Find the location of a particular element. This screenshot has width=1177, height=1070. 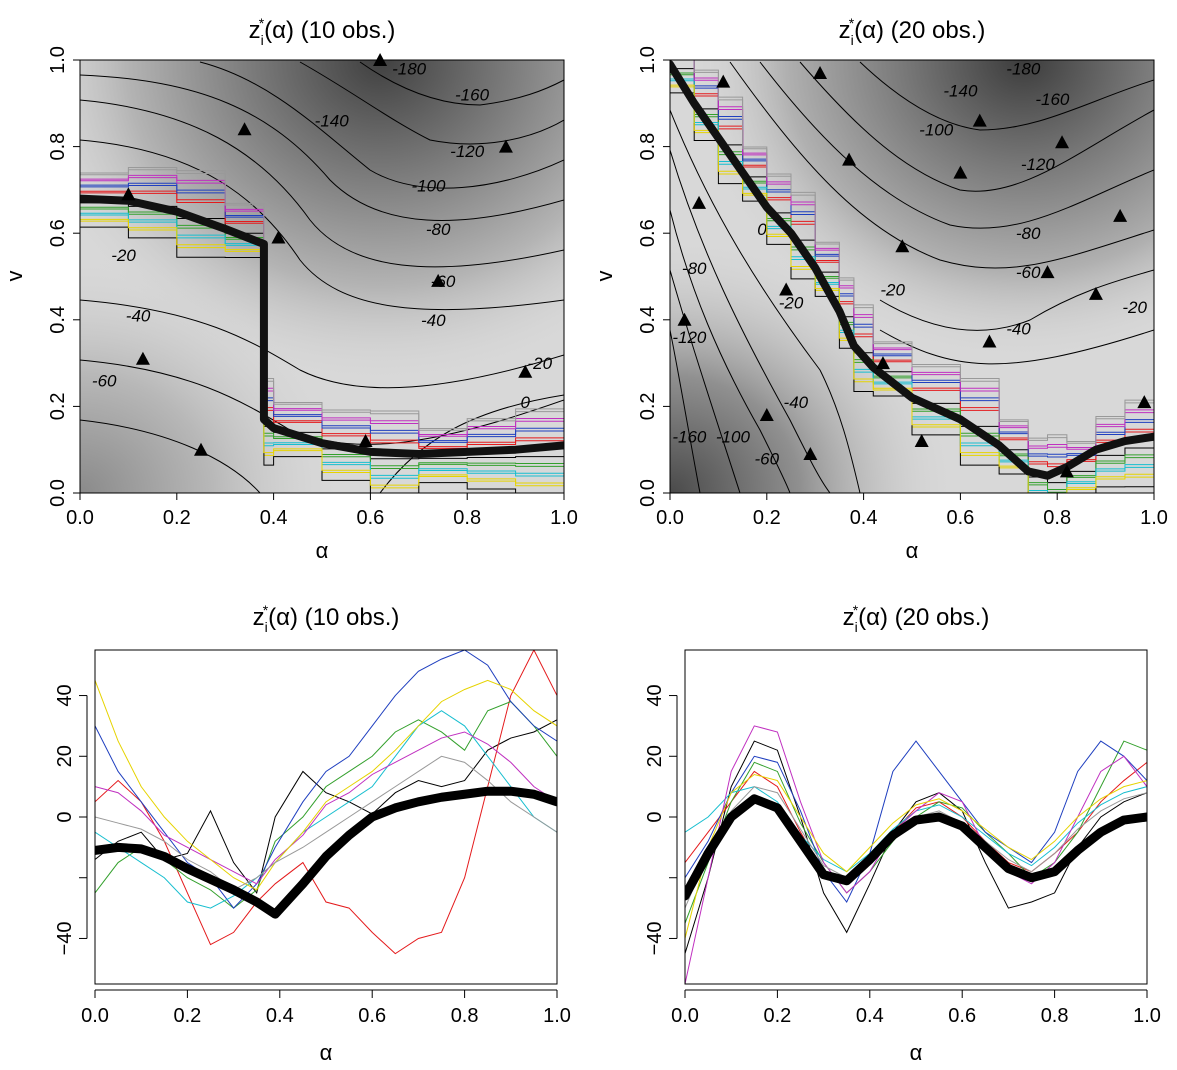

contour-label: 0 is located at coordinates (762, 229).